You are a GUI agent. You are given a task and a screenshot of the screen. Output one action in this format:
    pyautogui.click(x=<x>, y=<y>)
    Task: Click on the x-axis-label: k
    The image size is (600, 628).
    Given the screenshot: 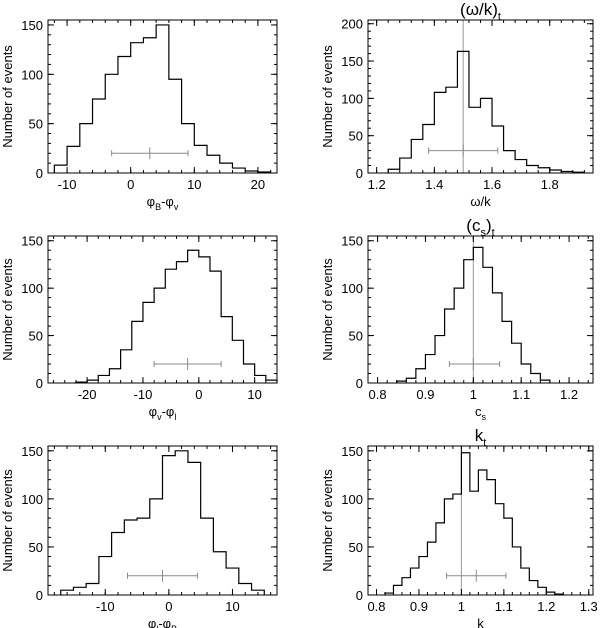 What is the action you would take?
    pyautogui.click(x=480, y=622)
    